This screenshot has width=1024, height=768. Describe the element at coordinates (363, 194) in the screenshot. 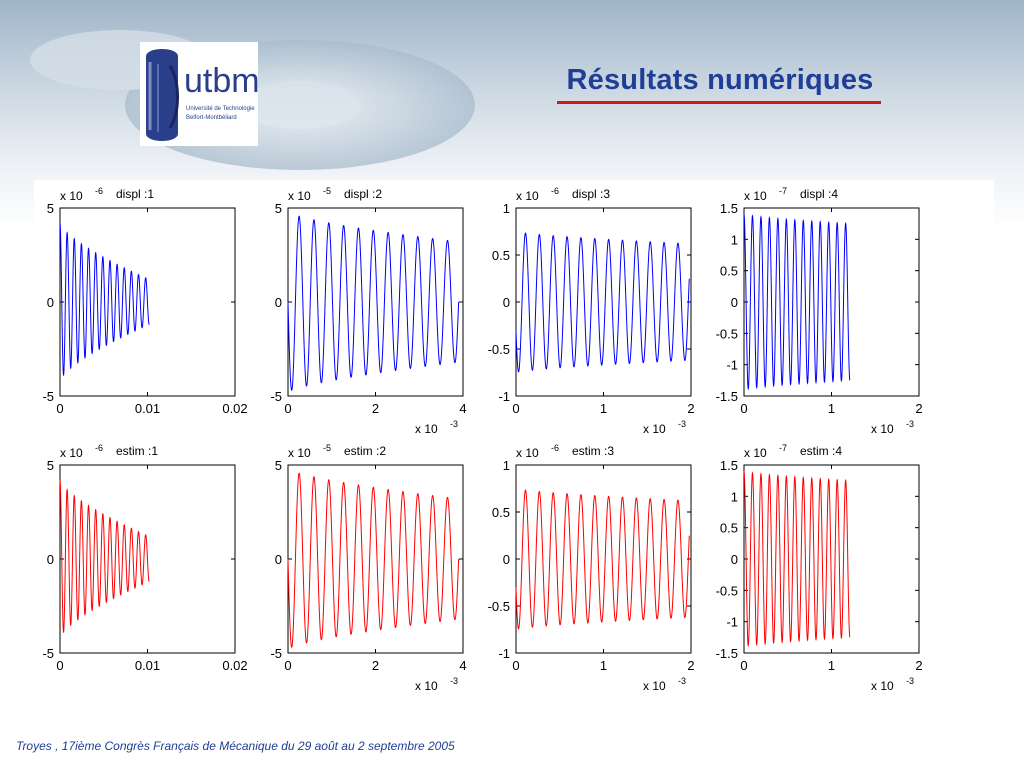

I see `chart-title: displ :2` at that location.